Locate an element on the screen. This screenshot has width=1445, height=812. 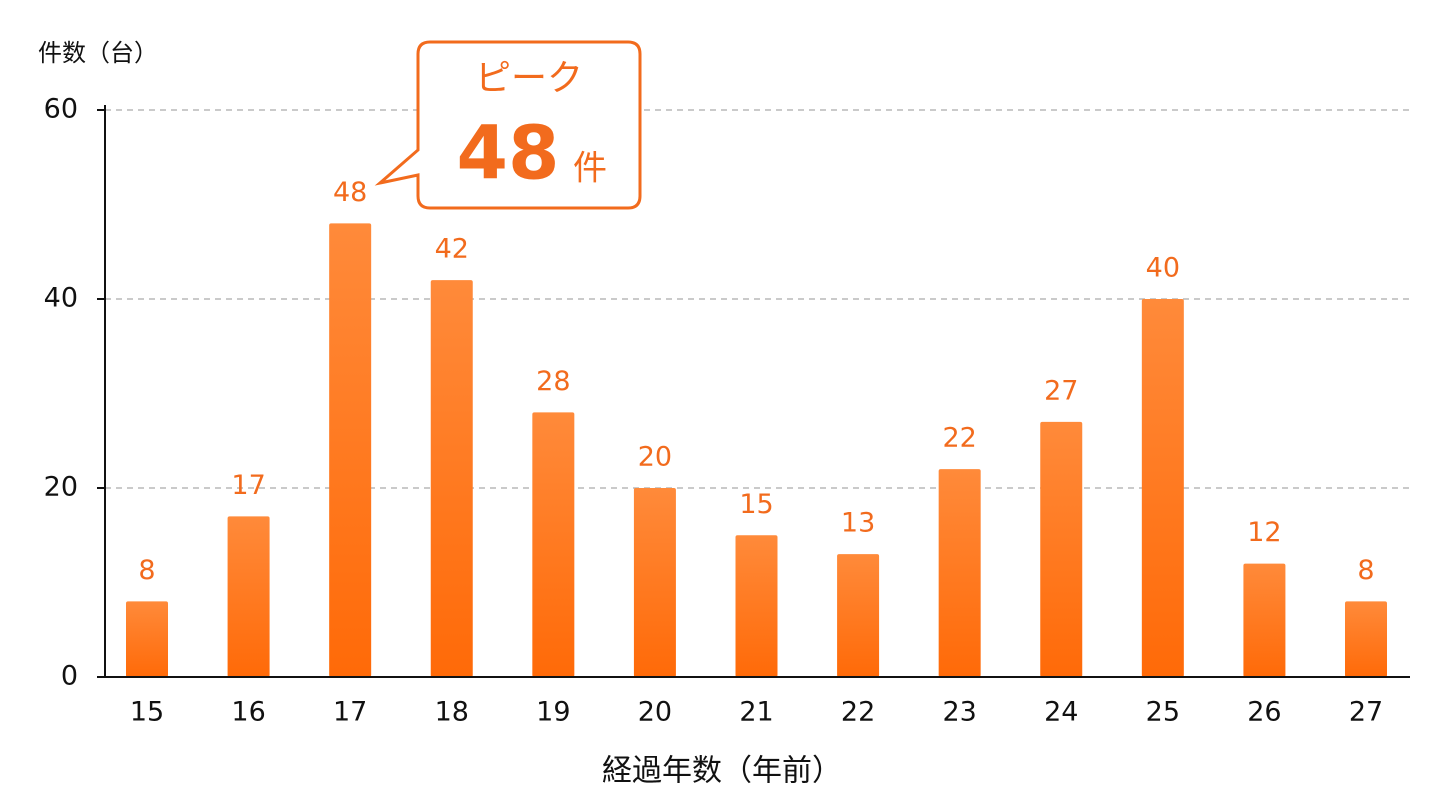
callout-box is located at coordinates (508, 125).